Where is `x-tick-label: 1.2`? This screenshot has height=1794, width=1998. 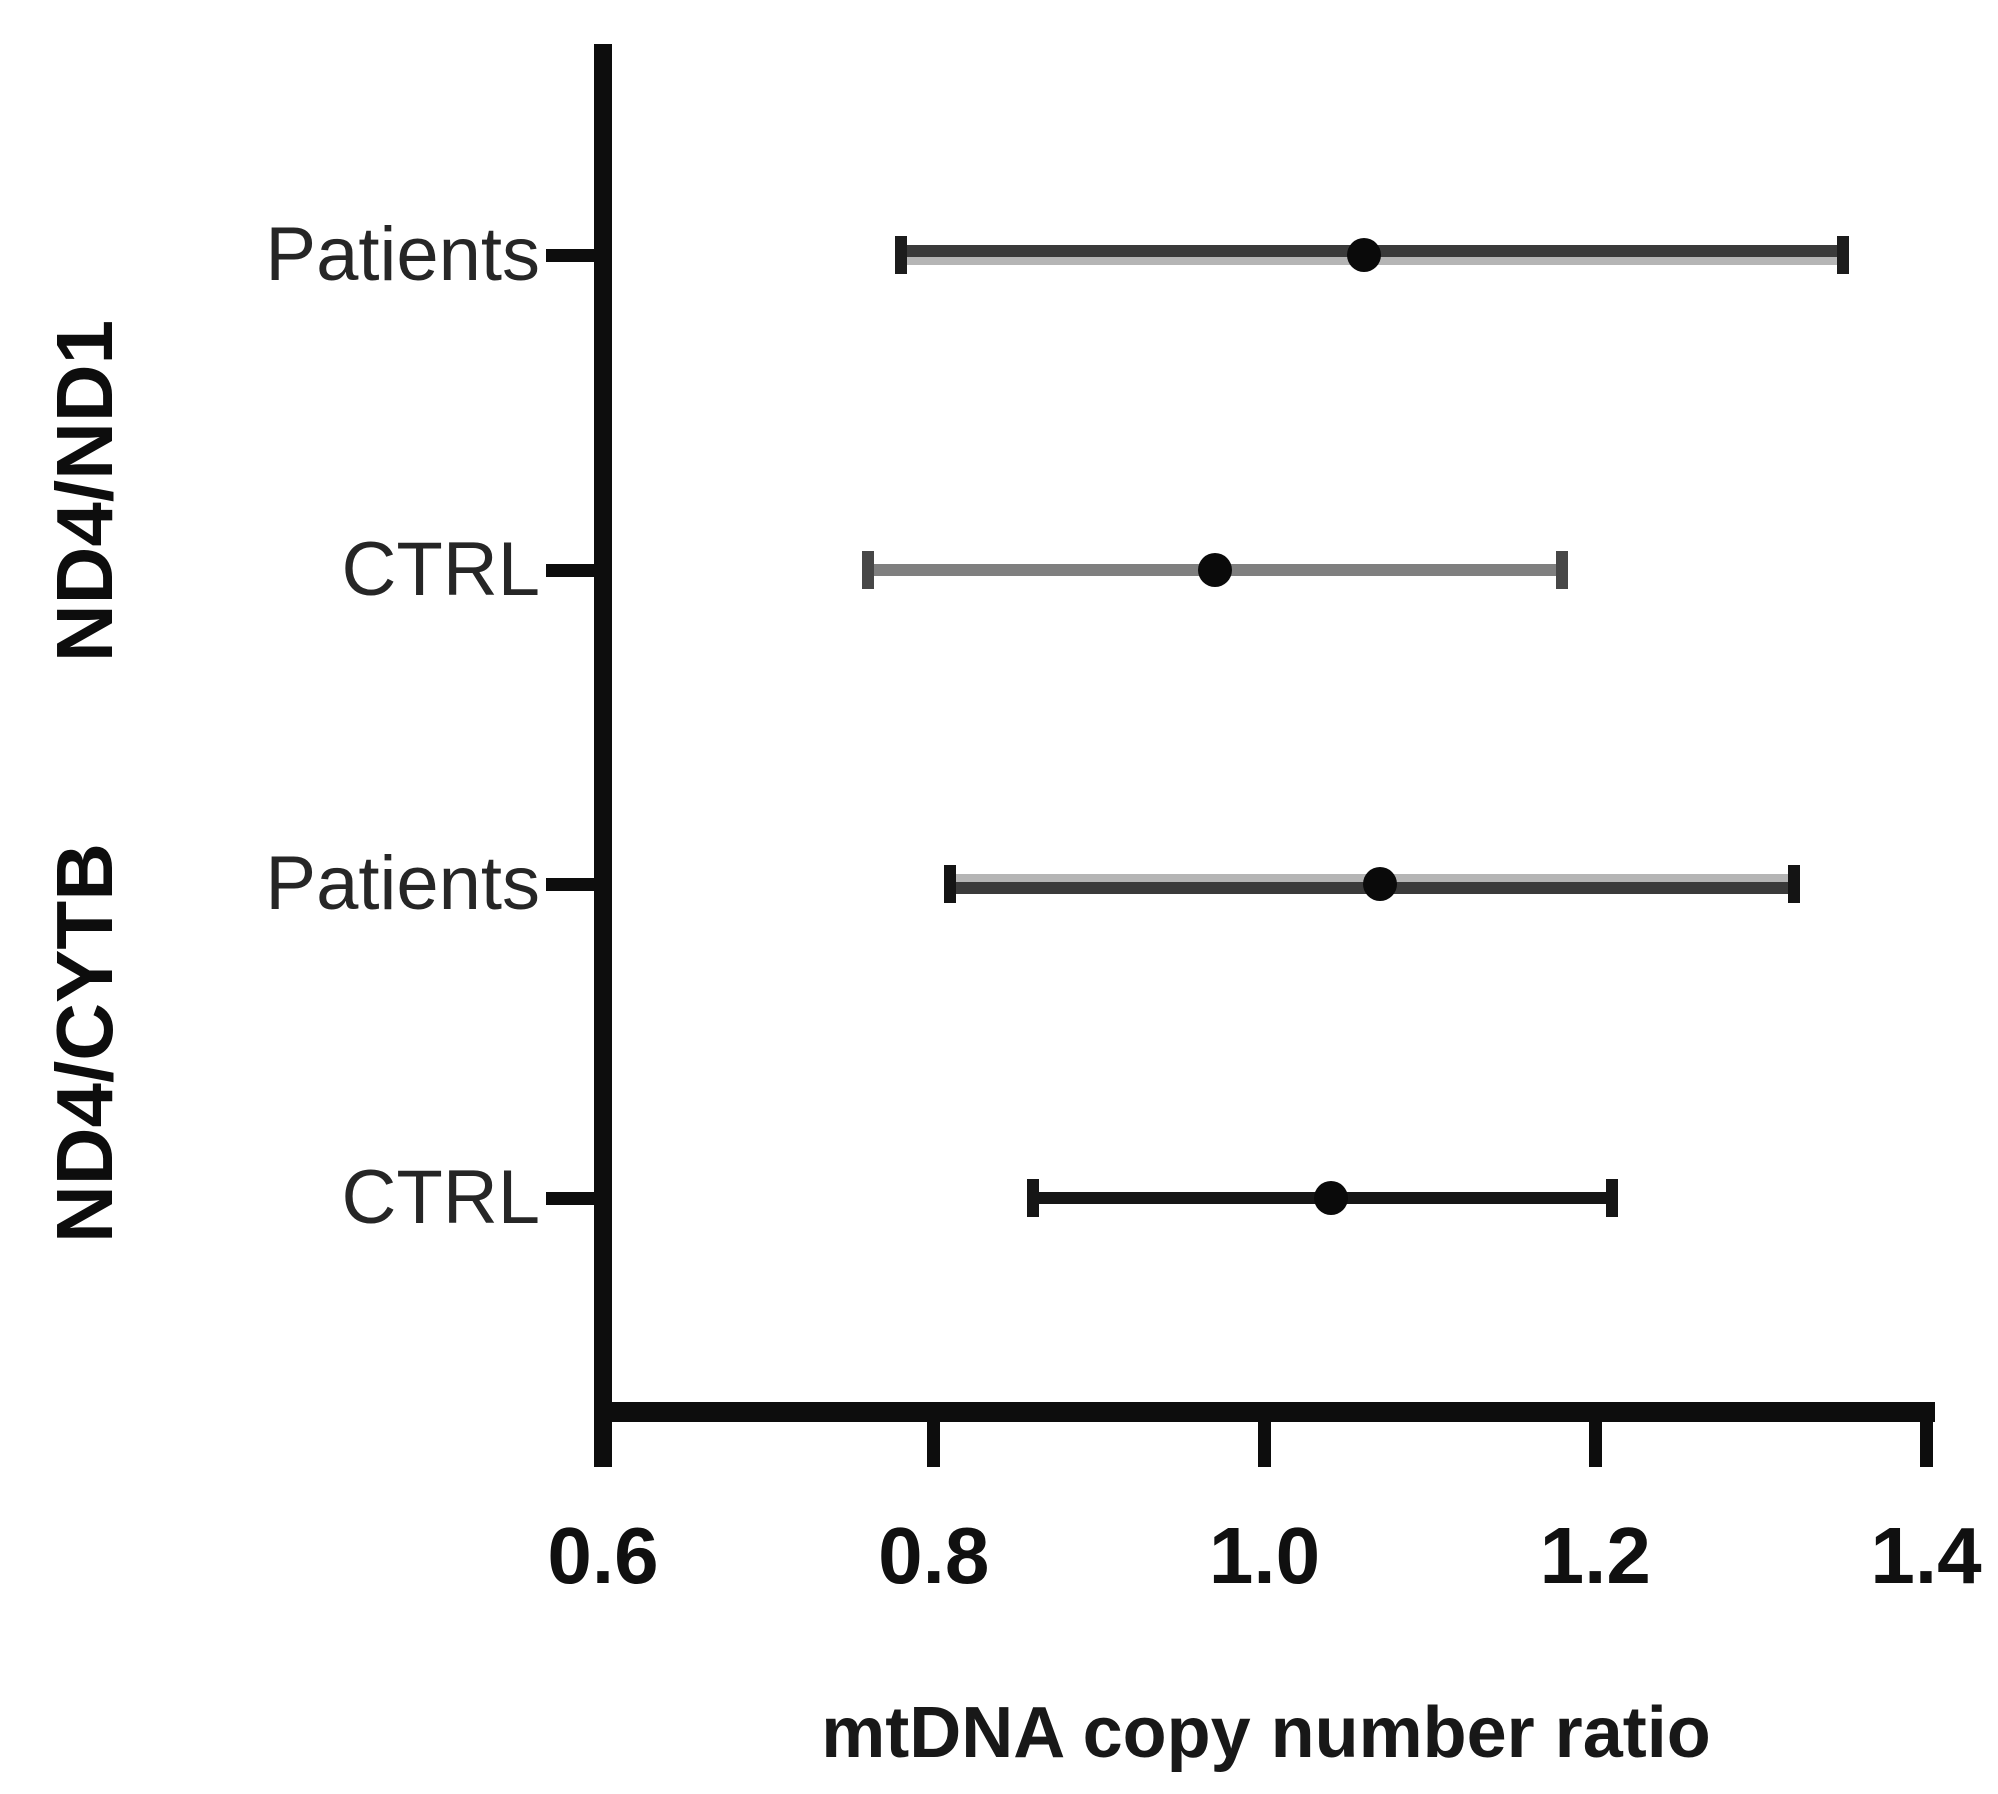 x-tick-label: 1.2 is located at coordinates (1595, 1555).